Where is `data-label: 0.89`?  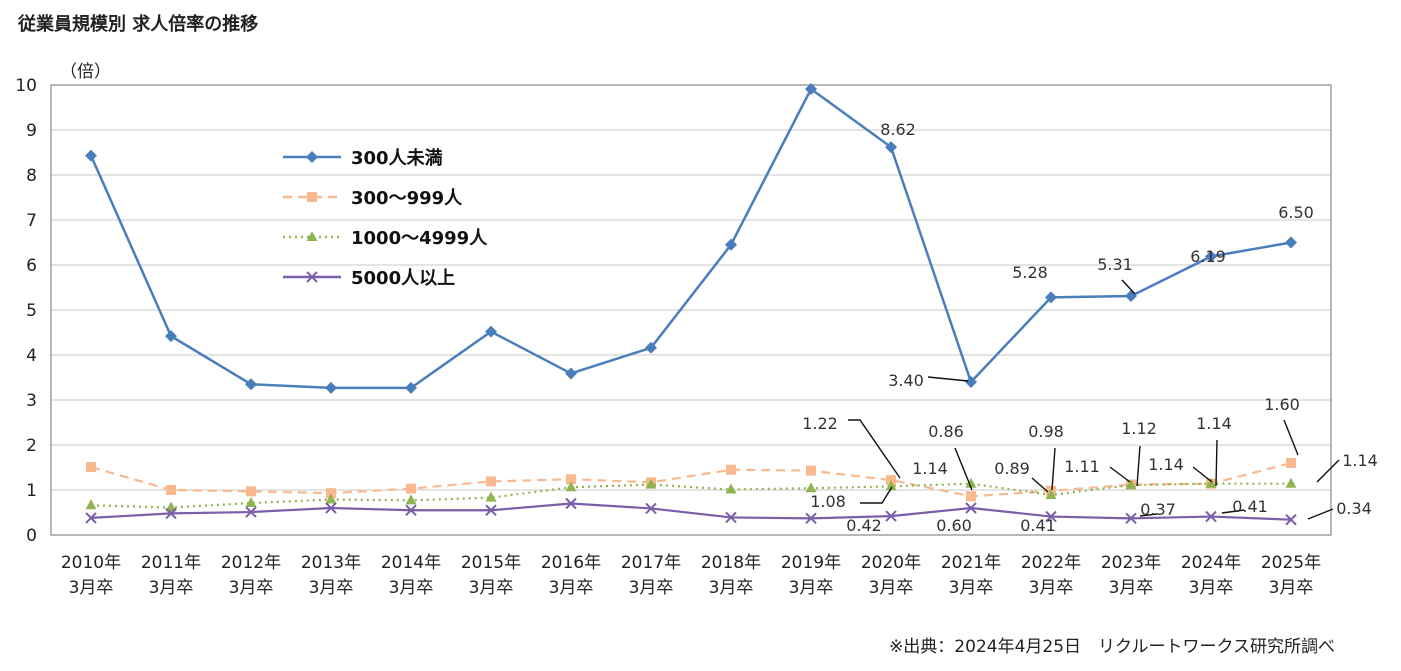 data-label: 0.89 is located at coordinates (1012, 468).